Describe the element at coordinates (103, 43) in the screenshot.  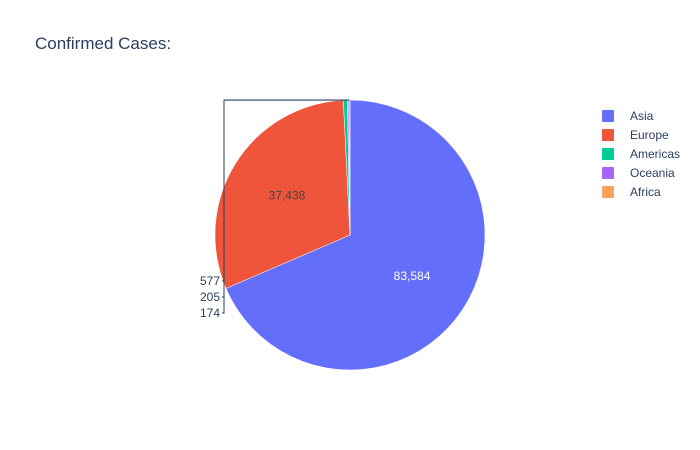
I see `chart-title: Confirmed Cases:` at that location.